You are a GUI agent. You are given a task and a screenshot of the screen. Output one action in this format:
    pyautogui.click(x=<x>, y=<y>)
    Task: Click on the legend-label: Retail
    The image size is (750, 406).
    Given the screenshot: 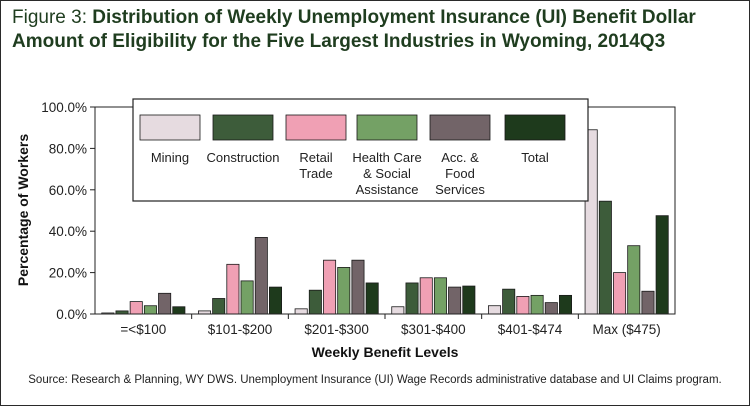 What is the action you would take?
    pyautogui.click(x=315, y=157)
    